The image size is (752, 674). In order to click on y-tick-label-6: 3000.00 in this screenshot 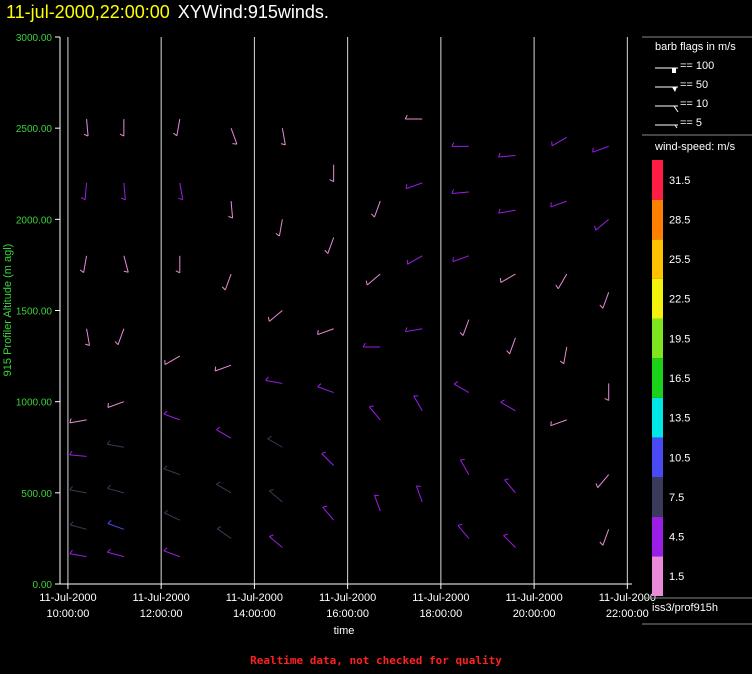, I will do `click(34, 38)`.